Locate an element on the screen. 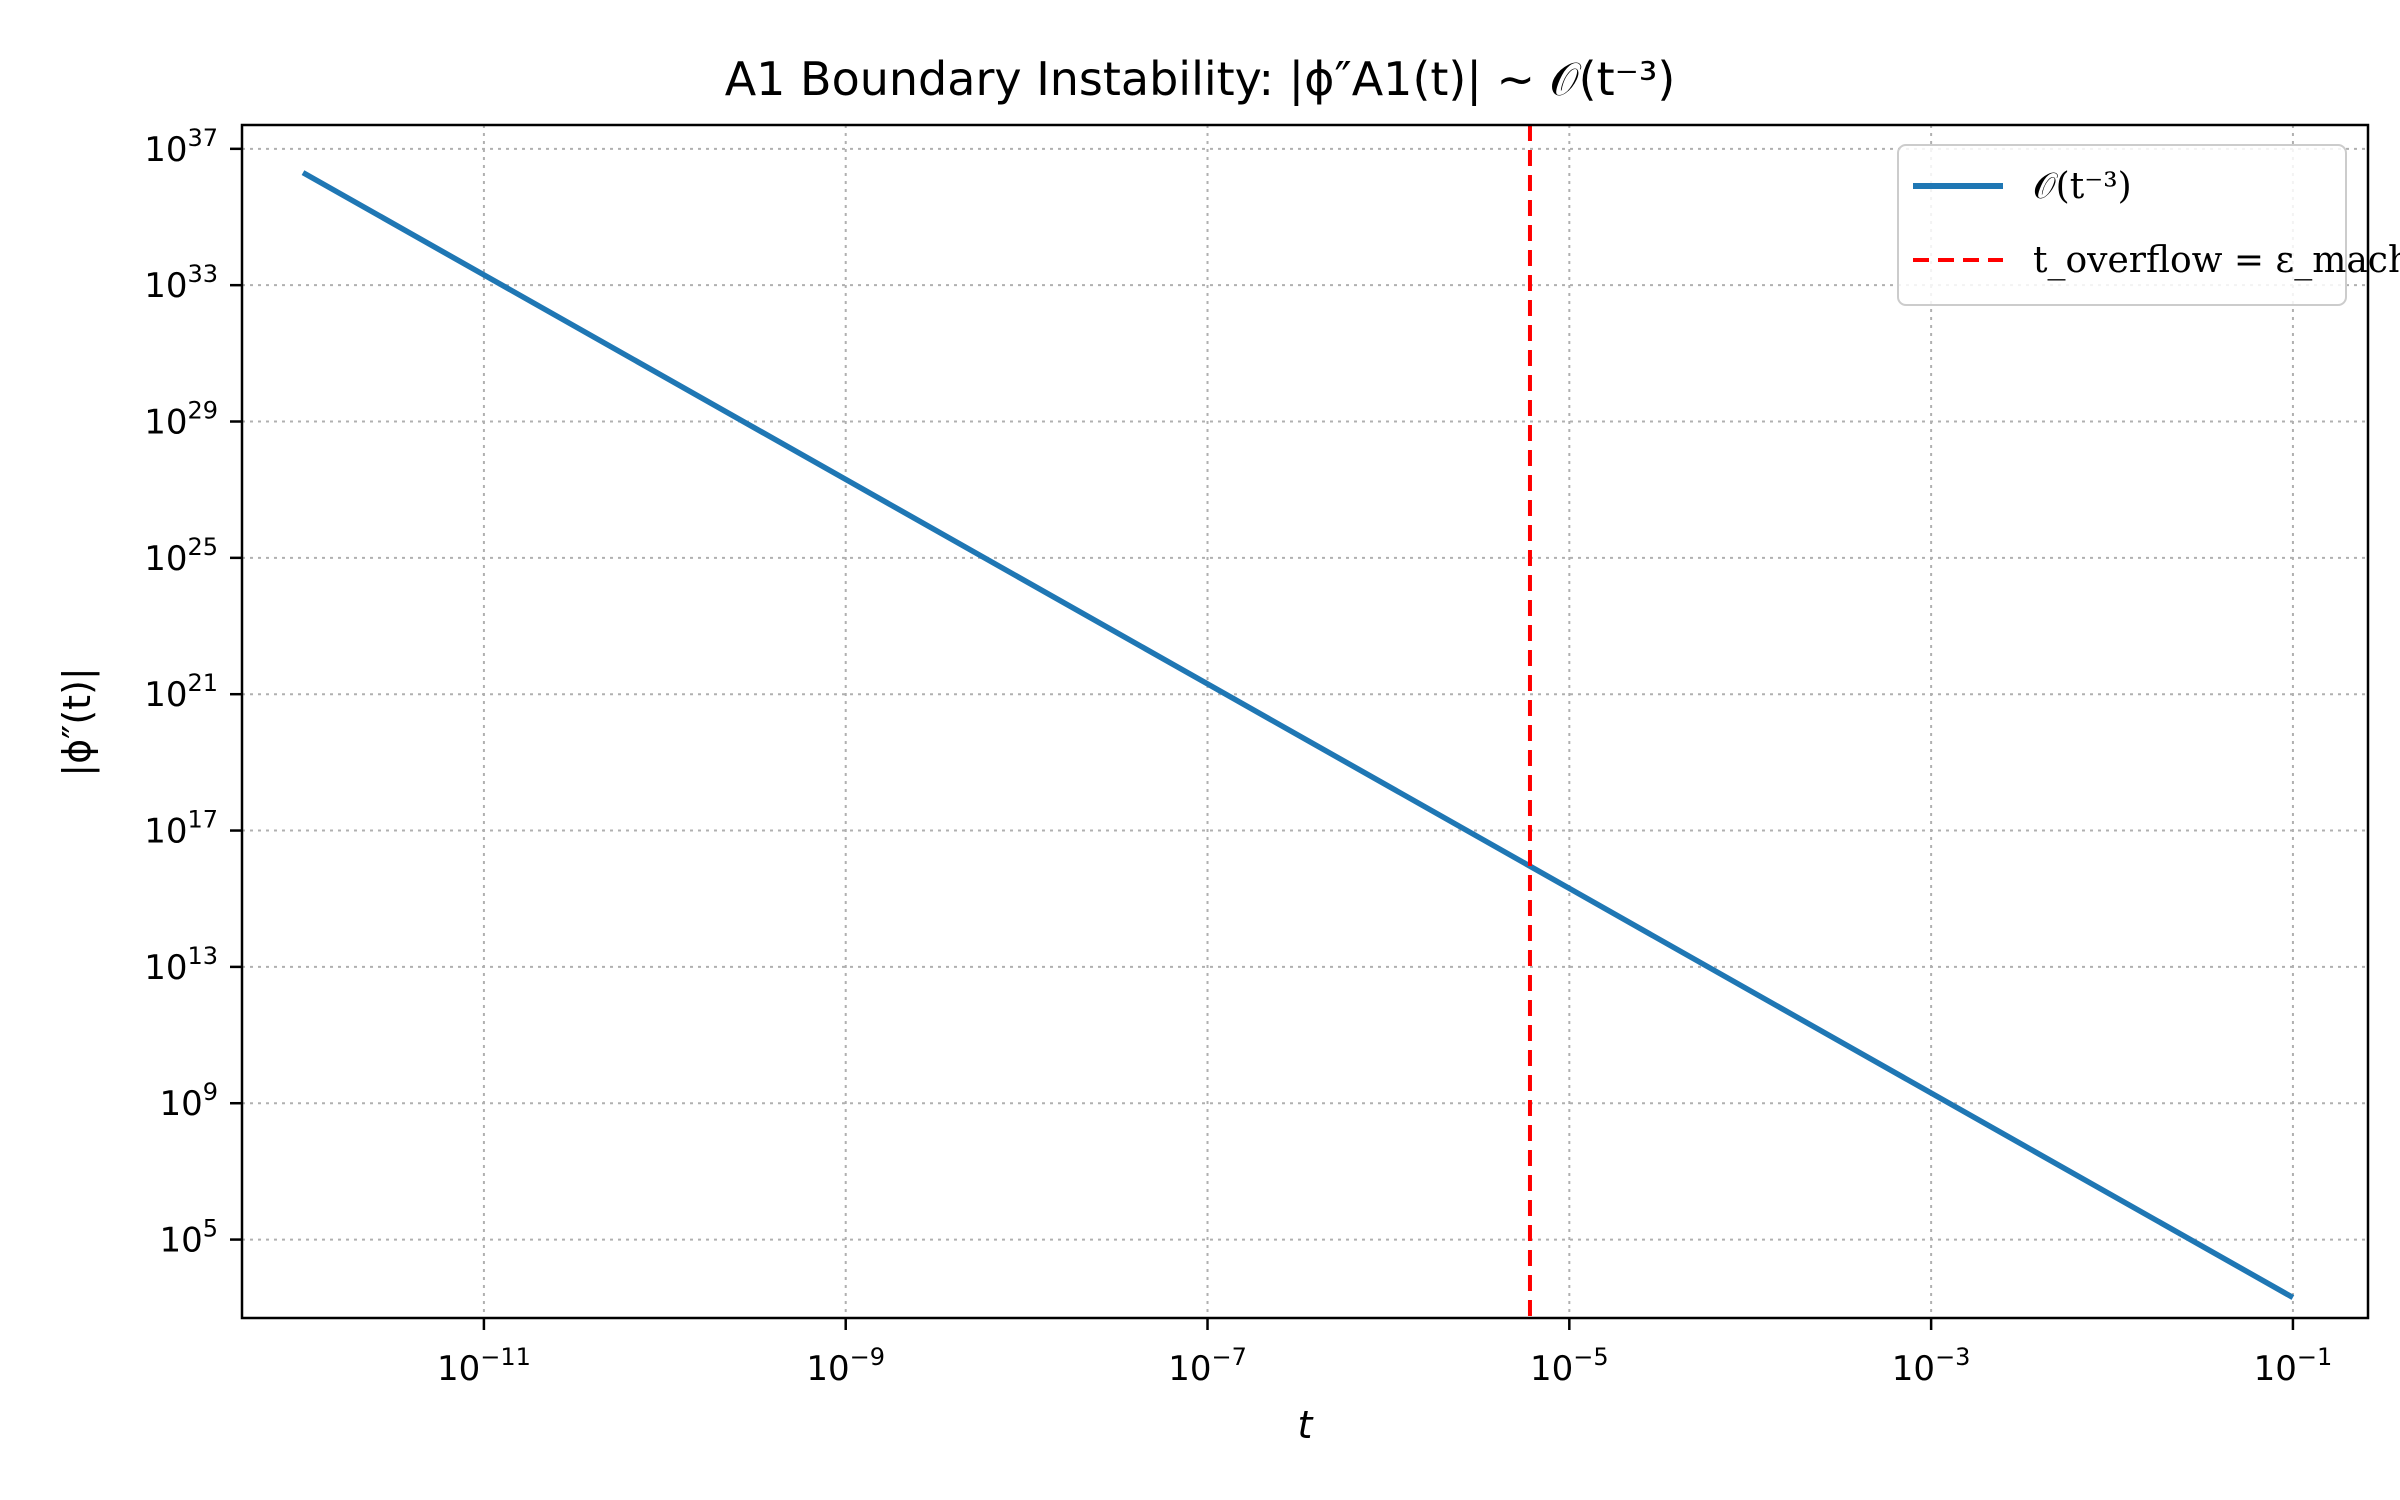 Image resolution: width=2400 pixels, height=1500 pixels. y-tick-label: 10⁵ is located at coordinates (188, 1238).